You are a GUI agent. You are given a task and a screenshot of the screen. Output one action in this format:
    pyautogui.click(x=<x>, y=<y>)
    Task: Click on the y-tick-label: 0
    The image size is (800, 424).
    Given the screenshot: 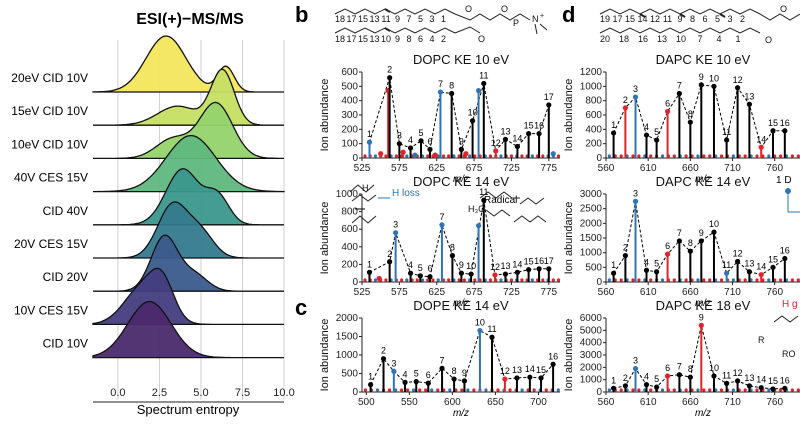 What is the action you would take?
    pyautogui.click(x=355, y=282)
    